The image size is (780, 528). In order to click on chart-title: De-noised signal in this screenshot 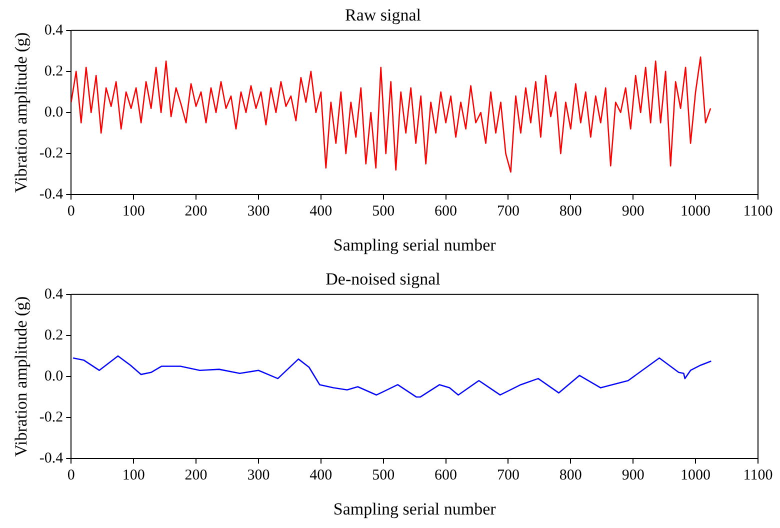, I will do `click(383, 279)`.